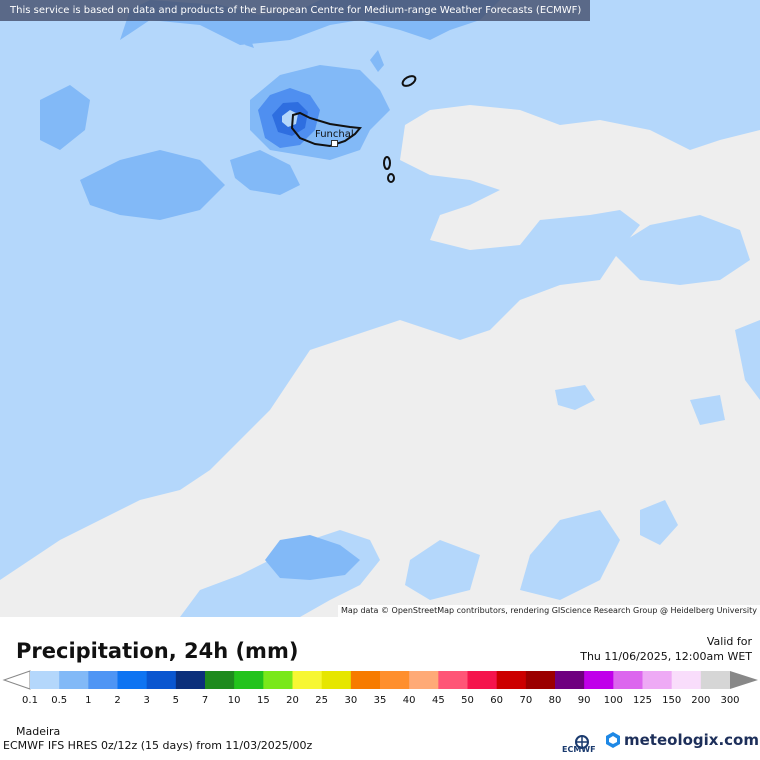 The image size is (760, 760). What do you see at coordinates (744, 680) in the screenshot?
I see `scale-arrow-right` at bounding box center [744, 680].